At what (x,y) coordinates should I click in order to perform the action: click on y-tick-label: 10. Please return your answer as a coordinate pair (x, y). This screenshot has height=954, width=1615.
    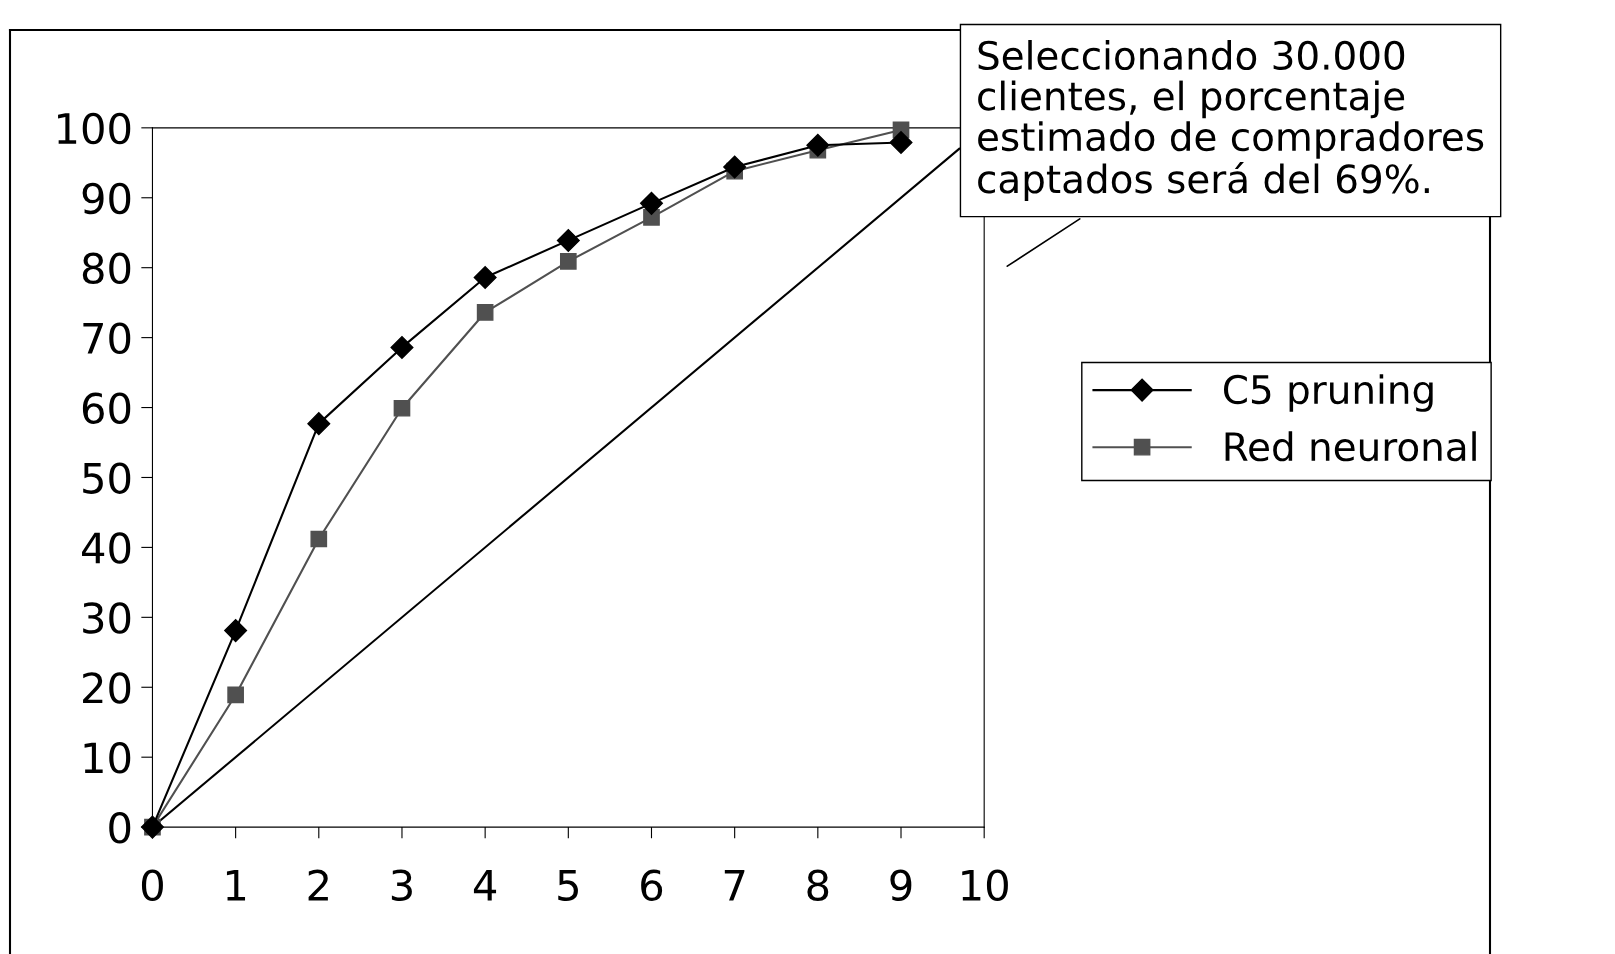
    Looking at the image, I should click on (107, 758).